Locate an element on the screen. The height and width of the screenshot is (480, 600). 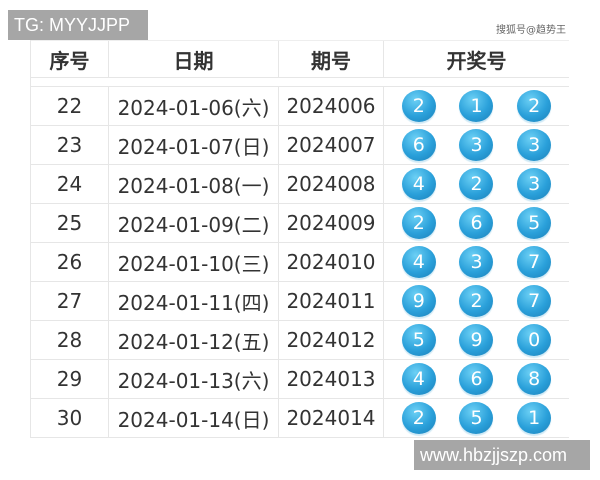
row-issue: 2024011 is located at coordinates (331, 301).